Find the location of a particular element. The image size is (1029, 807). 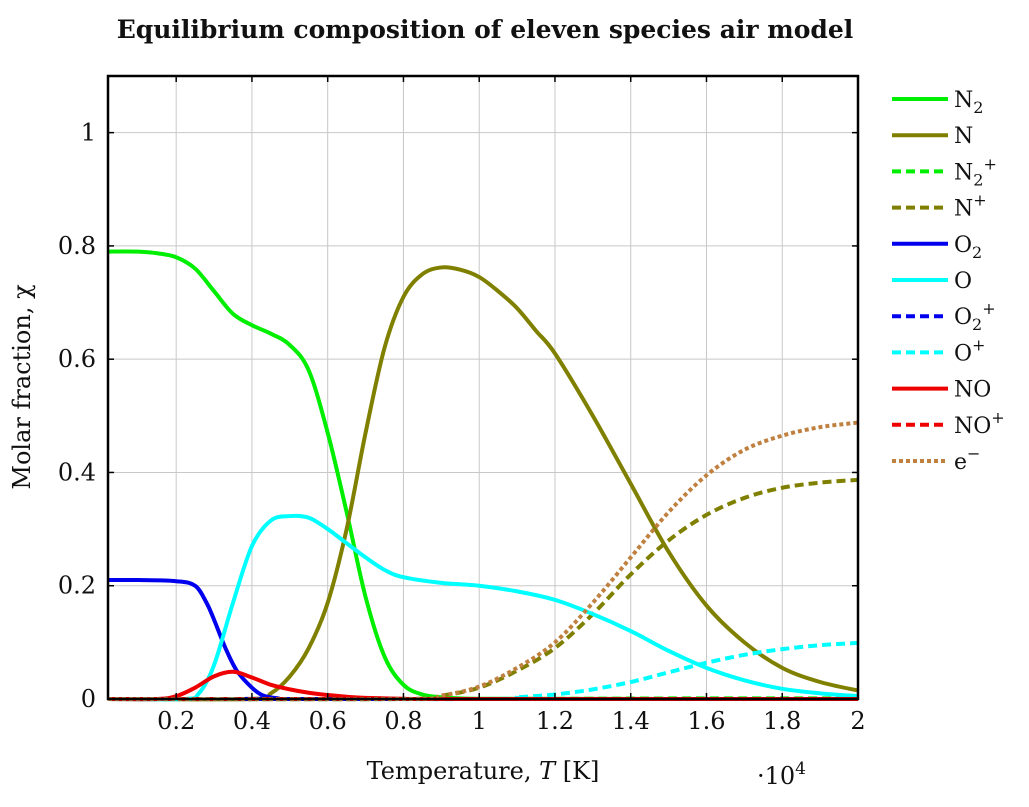

legend-label-n-plus: N+ is located at coordinates (970, 206).